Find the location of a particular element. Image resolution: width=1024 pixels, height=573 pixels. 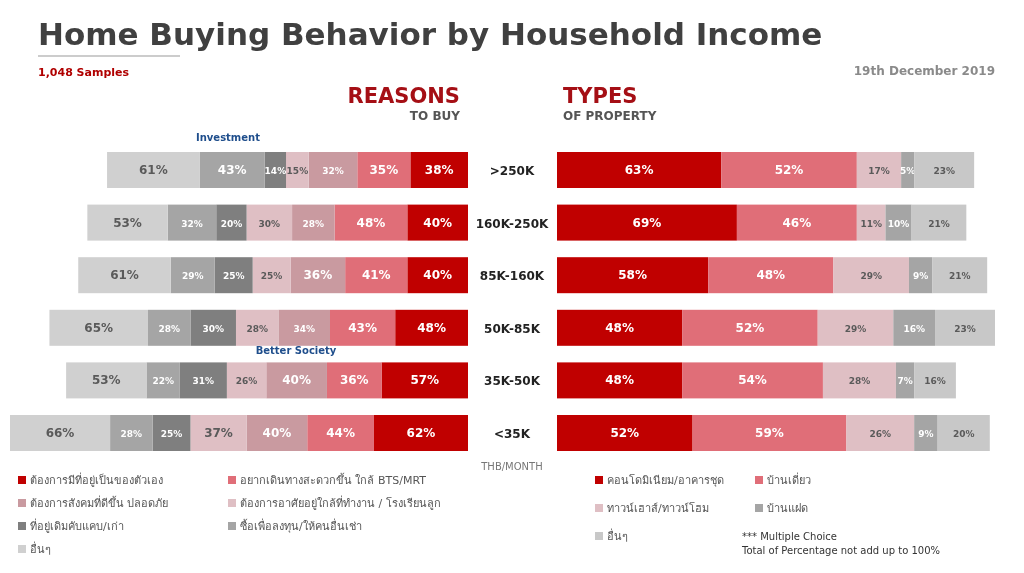

annotation: Better Society is located at coordinates (296, 350).